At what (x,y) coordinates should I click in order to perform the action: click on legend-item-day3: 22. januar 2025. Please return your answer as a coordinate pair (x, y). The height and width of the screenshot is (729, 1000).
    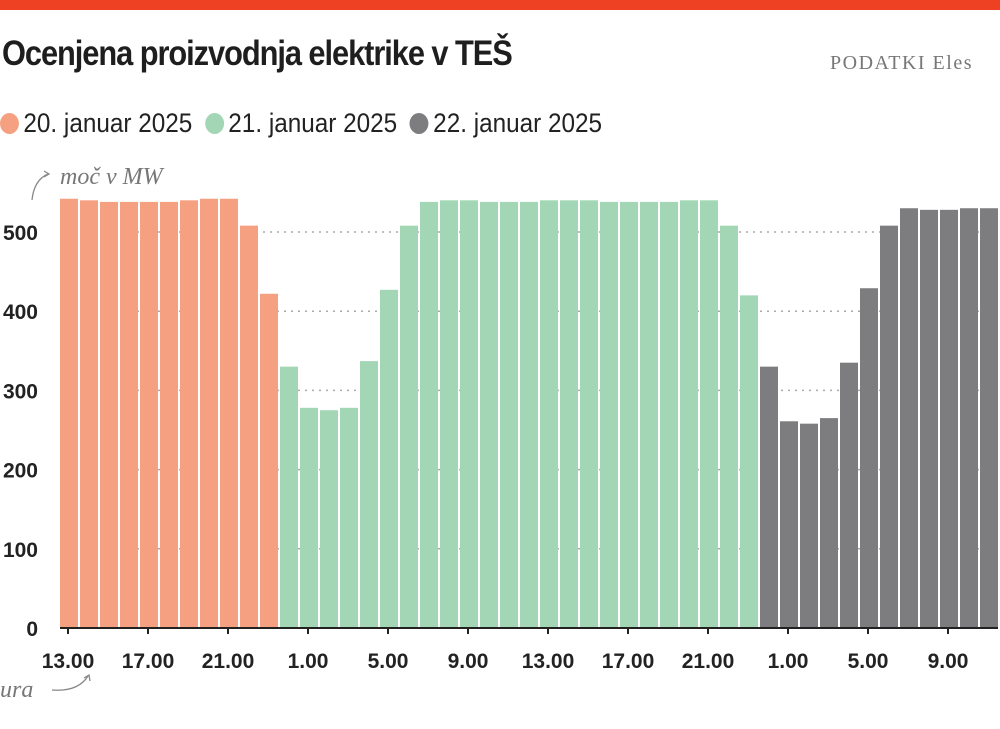
    Looking at the image, I should click on (506, 123).